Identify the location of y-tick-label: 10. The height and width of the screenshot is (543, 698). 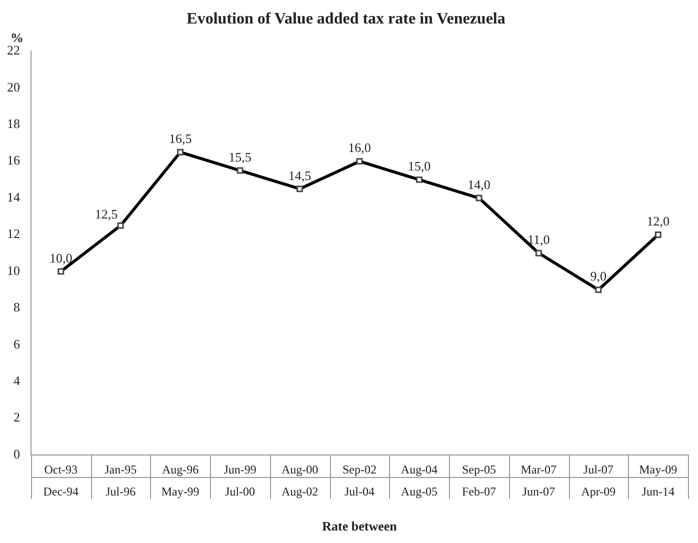
(13, 270).